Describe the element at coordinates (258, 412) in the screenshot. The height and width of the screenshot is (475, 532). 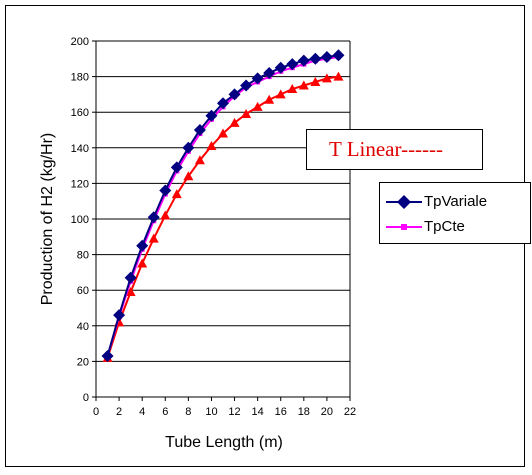
I see `x-tick-label: 14` at that location.